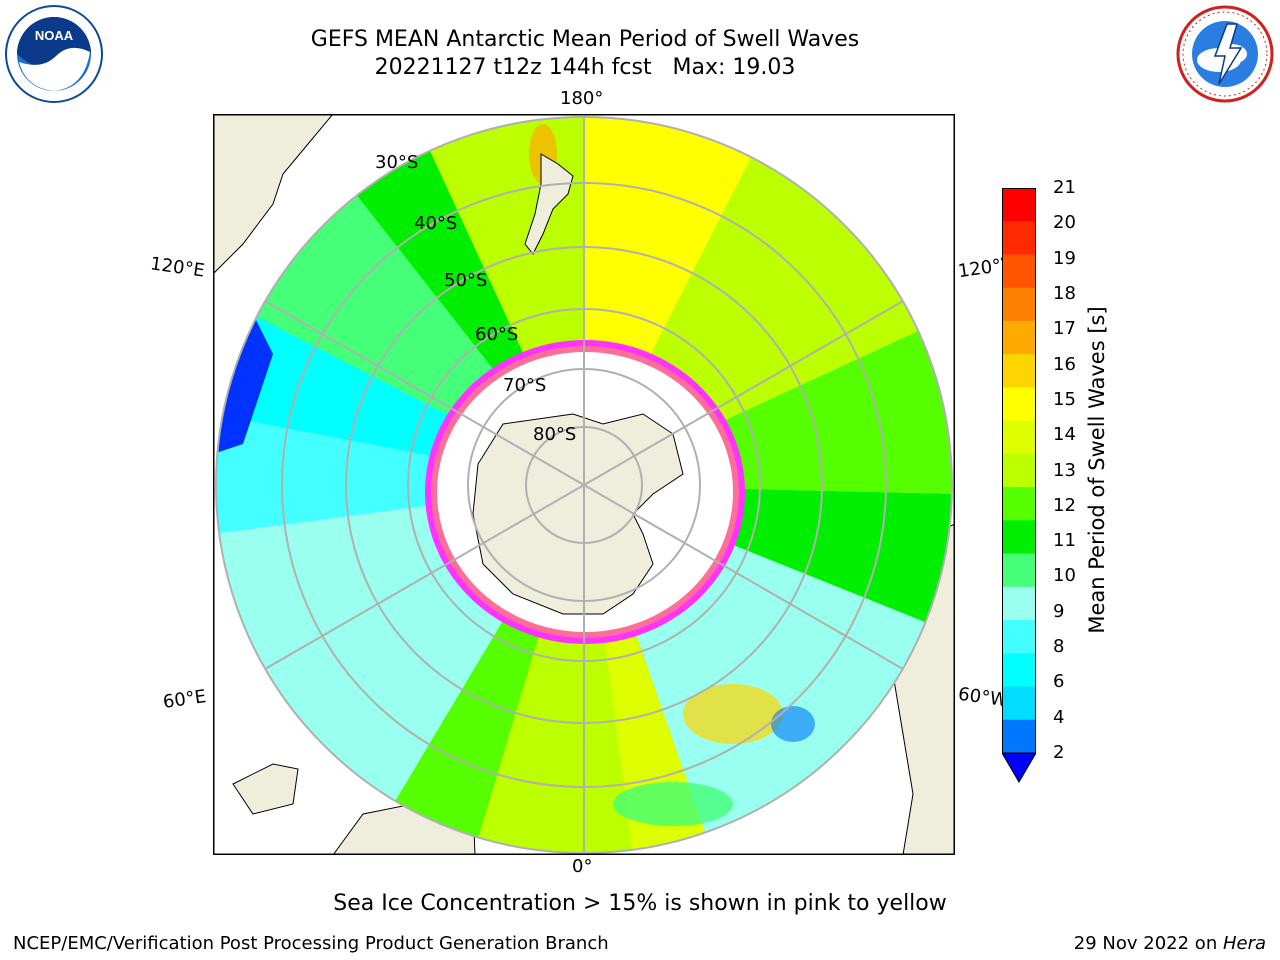 The image size is (1280, 960). What do you see at coordinates (1059, 682) in the screenshot?
I see `colorbar-tick-label: 6` at bounding box center [1059, 682].